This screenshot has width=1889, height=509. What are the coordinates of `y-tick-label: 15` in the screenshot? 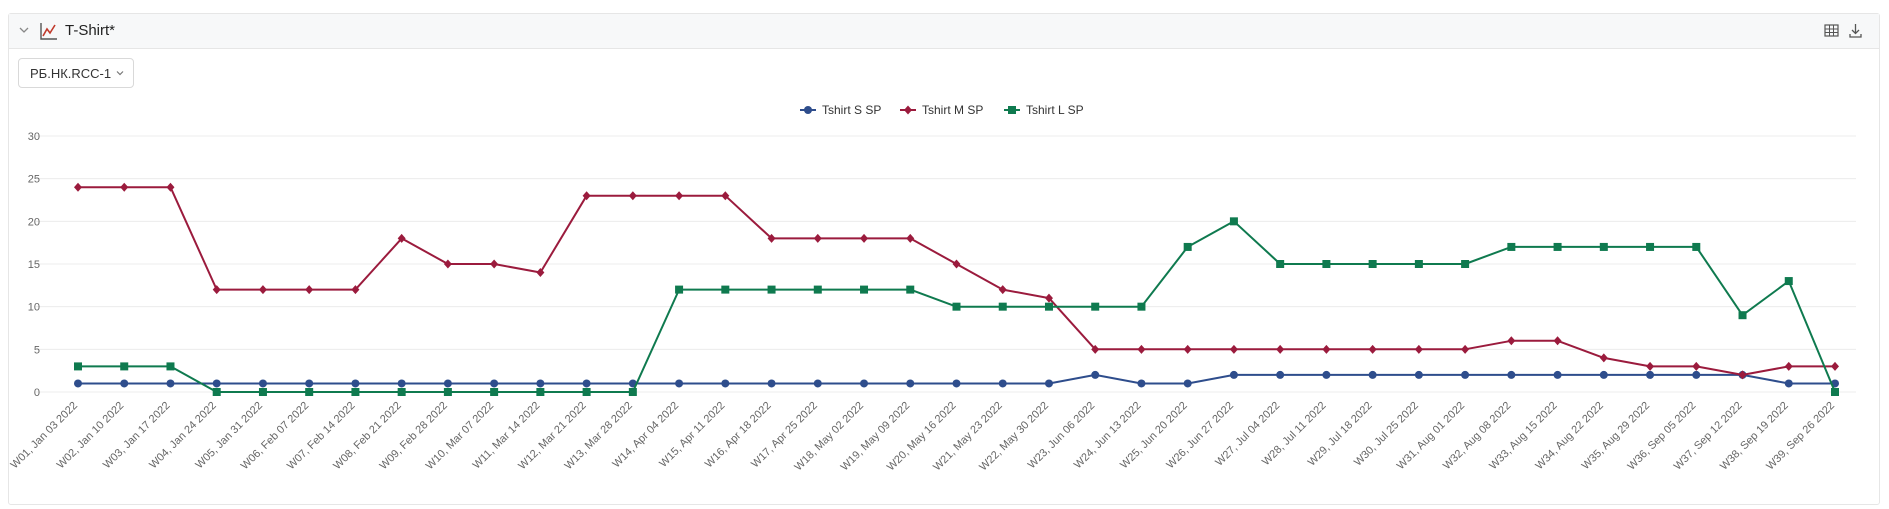 It's located at (34, 265).